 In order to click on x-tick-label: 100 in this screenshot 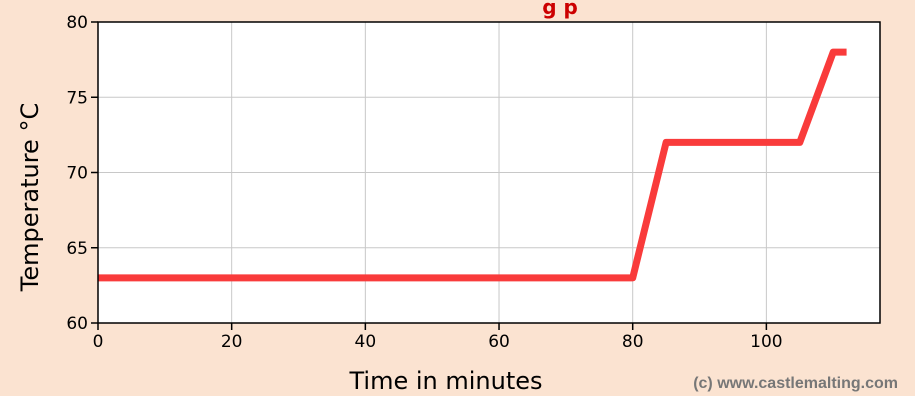, I will do `click(766, 342)`.